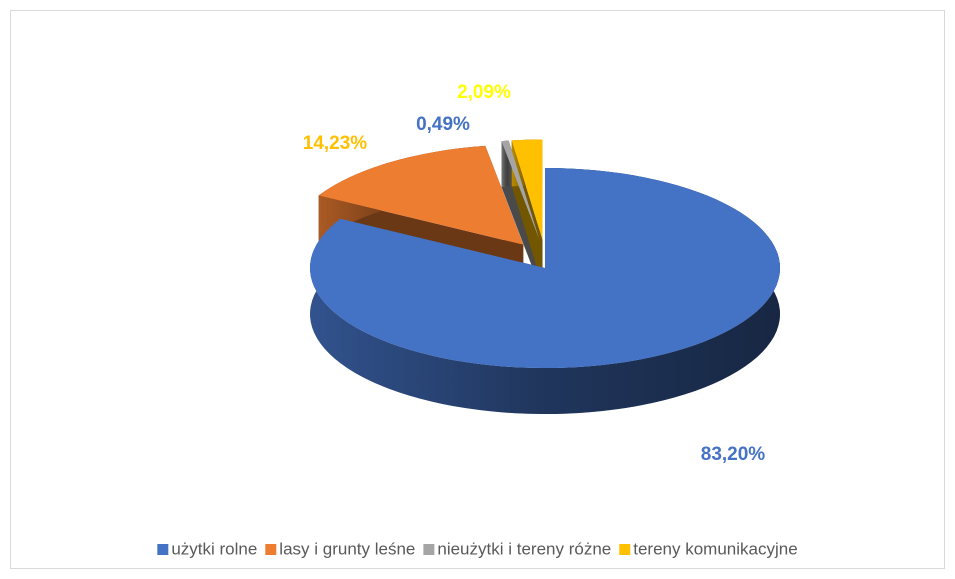 This screenshot has height=579, width=955. What do you see at coordinates (484, 92) in the screenshot?
I see `data-label: 2,09%` at bounding box center [484, 92].